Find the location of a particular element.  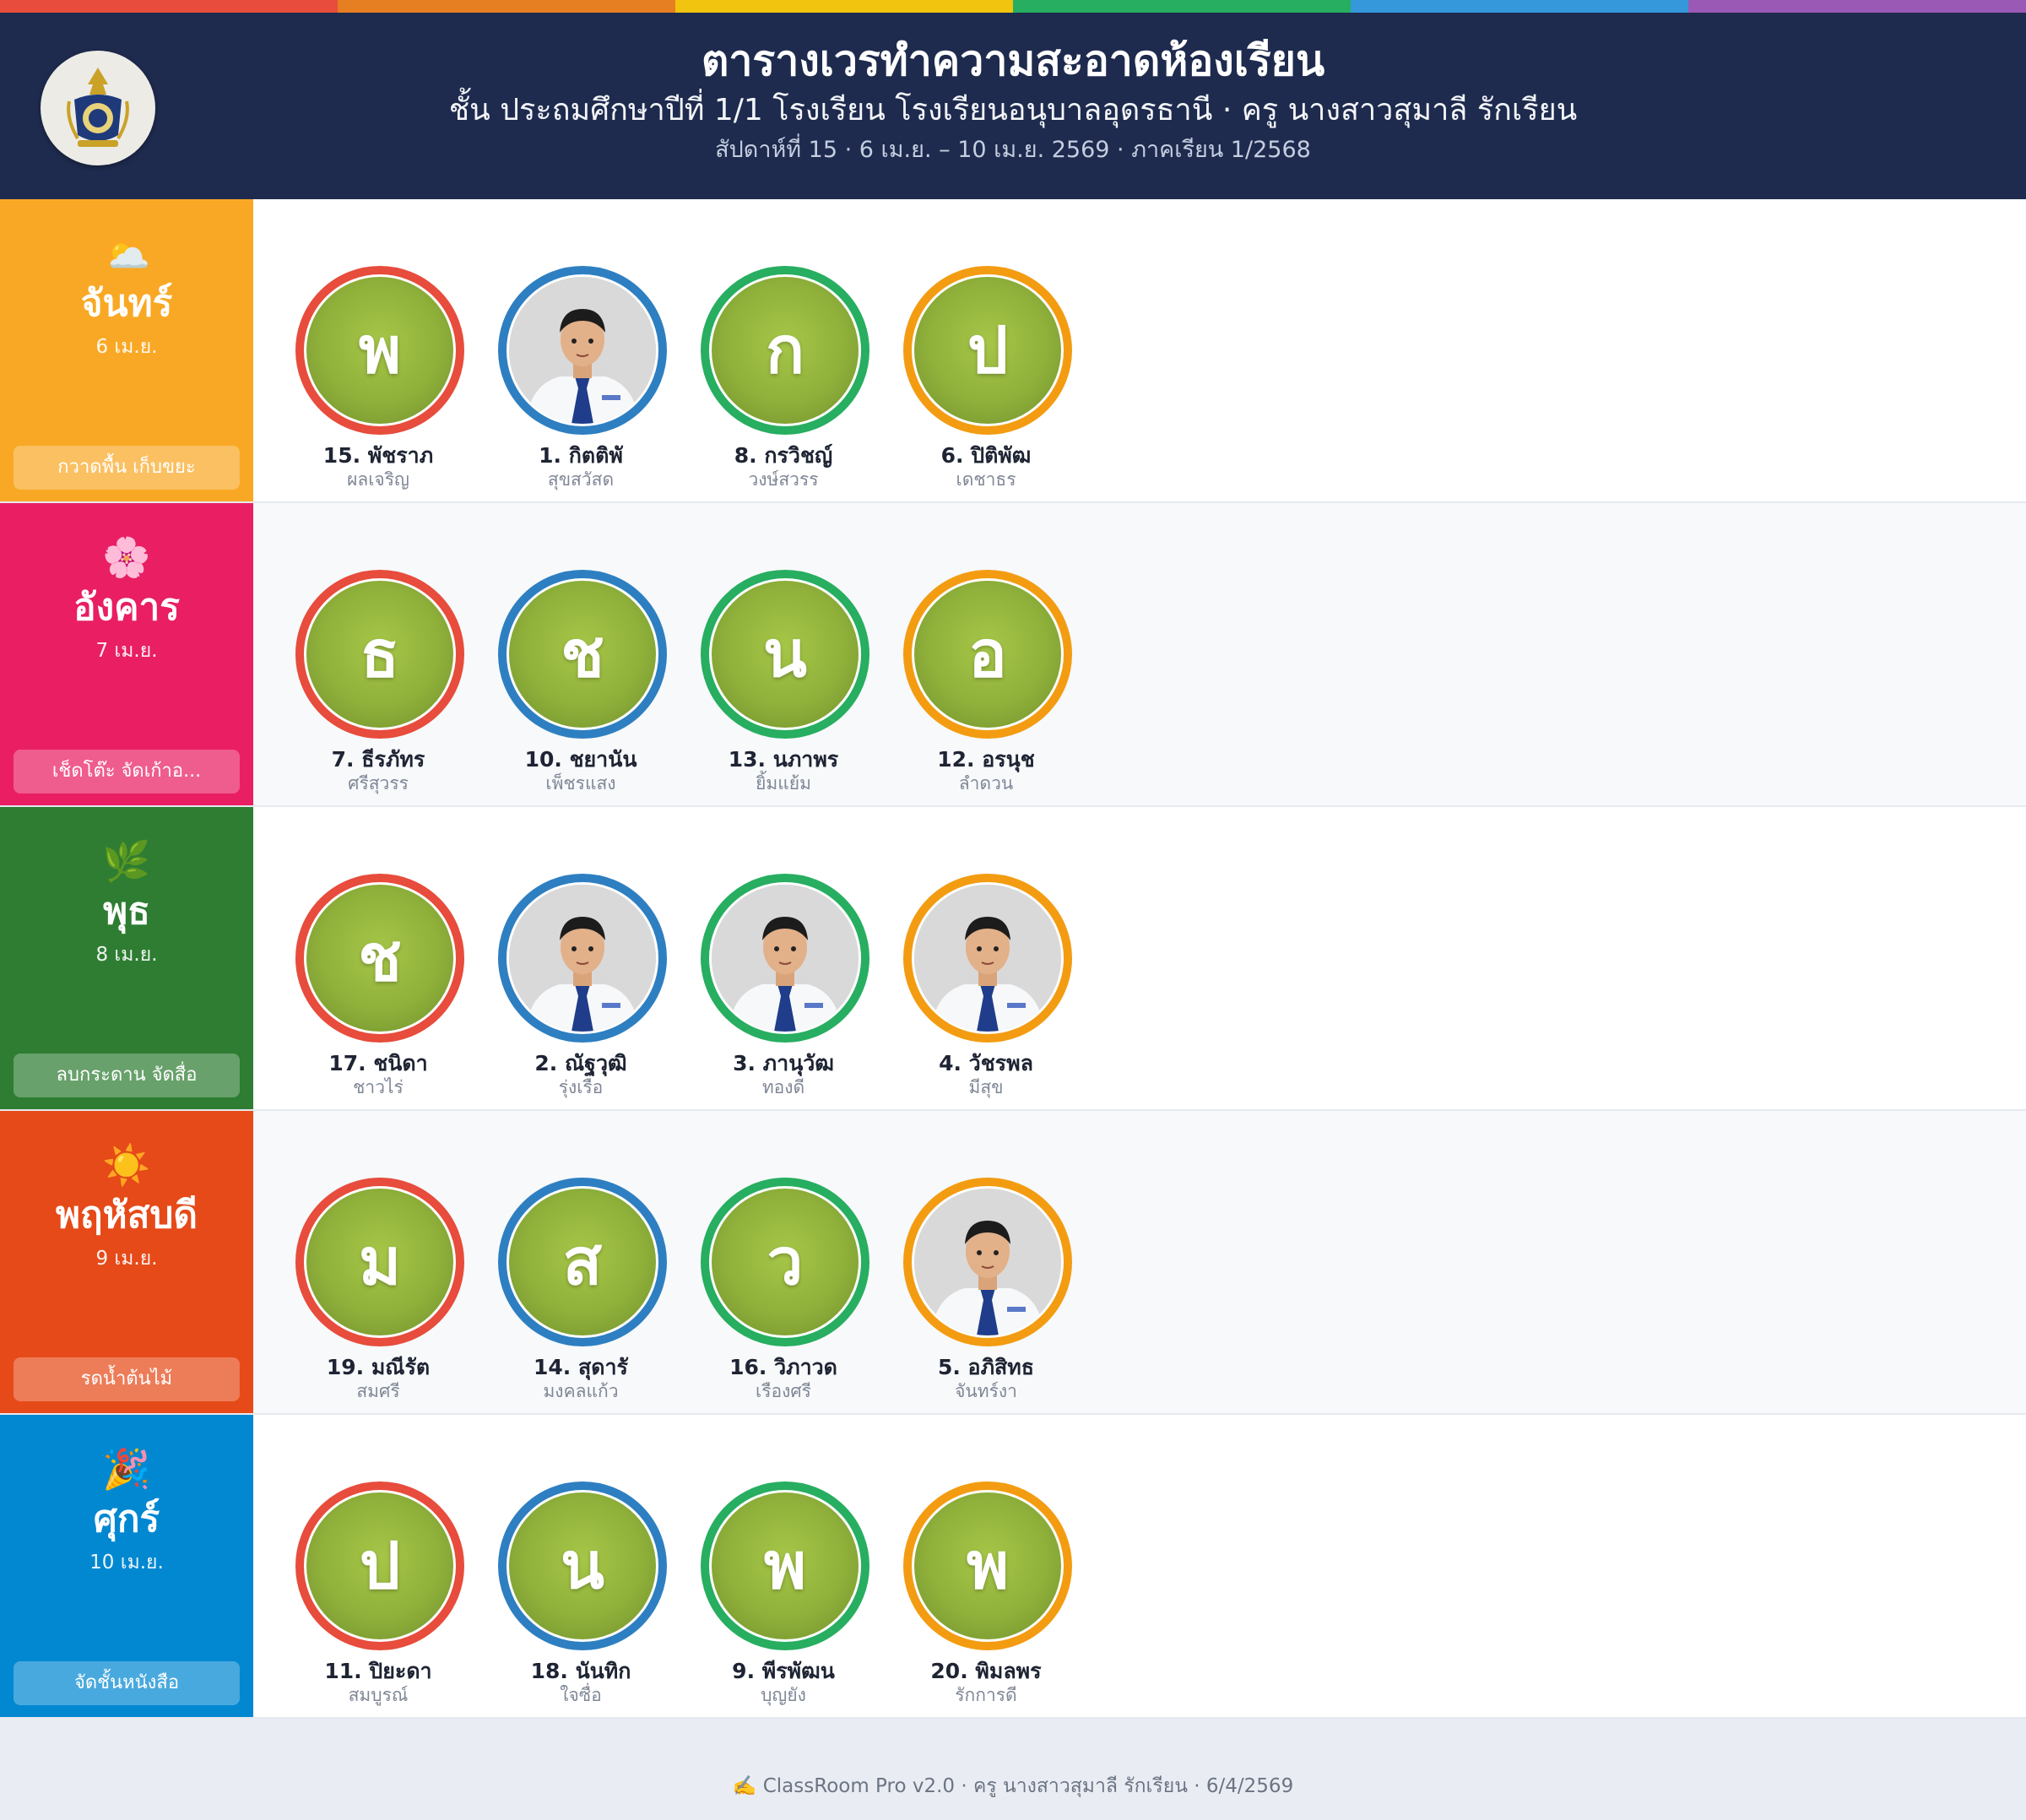

day-emoji-icon: 🌸 is located at coordinates (126, 557).